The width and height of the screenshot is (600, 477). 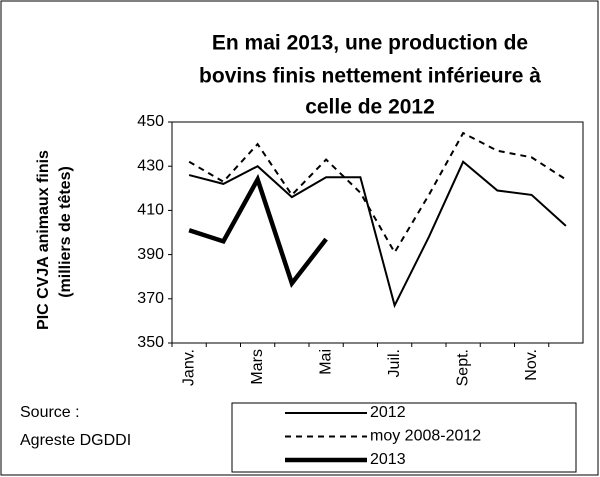 What do you see at coordinates (150, 254) in the screenshot?
I see `y-tick-label: 390` at bounding box center [150, 254].